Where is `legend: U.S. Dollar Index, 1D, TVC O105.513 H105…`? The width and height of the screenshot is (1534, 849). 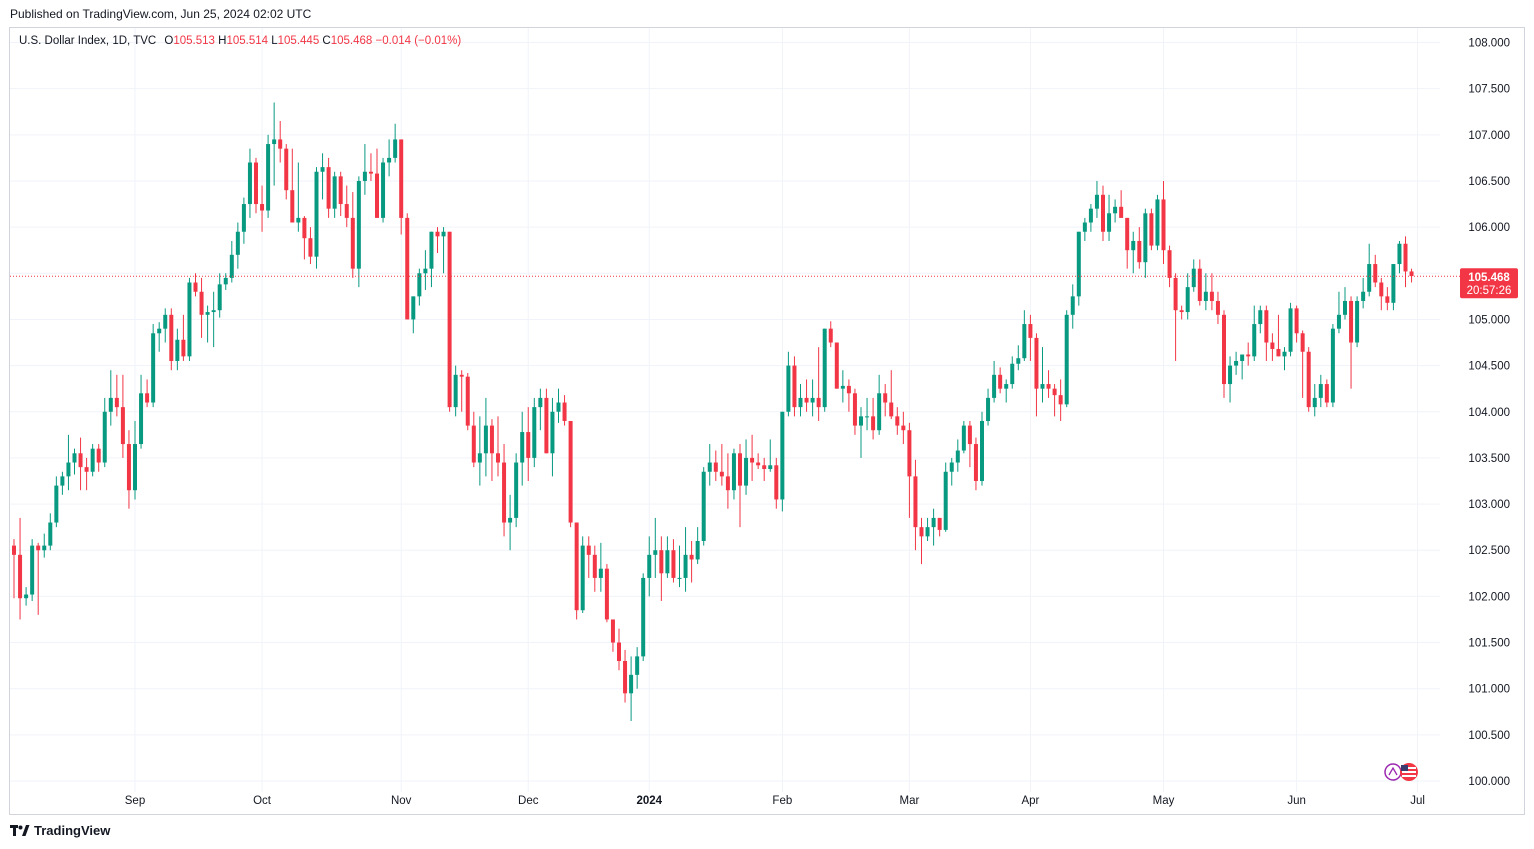
legend: U.S. Dollar Index, 1D, TVC O105.513 H105… is located at coordinates (240, 41).